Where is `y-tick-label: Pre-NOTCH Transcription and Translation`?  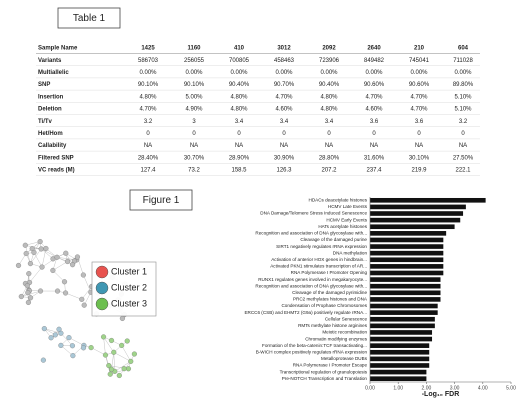 y-tick-label: Pre-NOTCH Transcription and Translation is located at coordinates (325, 378).